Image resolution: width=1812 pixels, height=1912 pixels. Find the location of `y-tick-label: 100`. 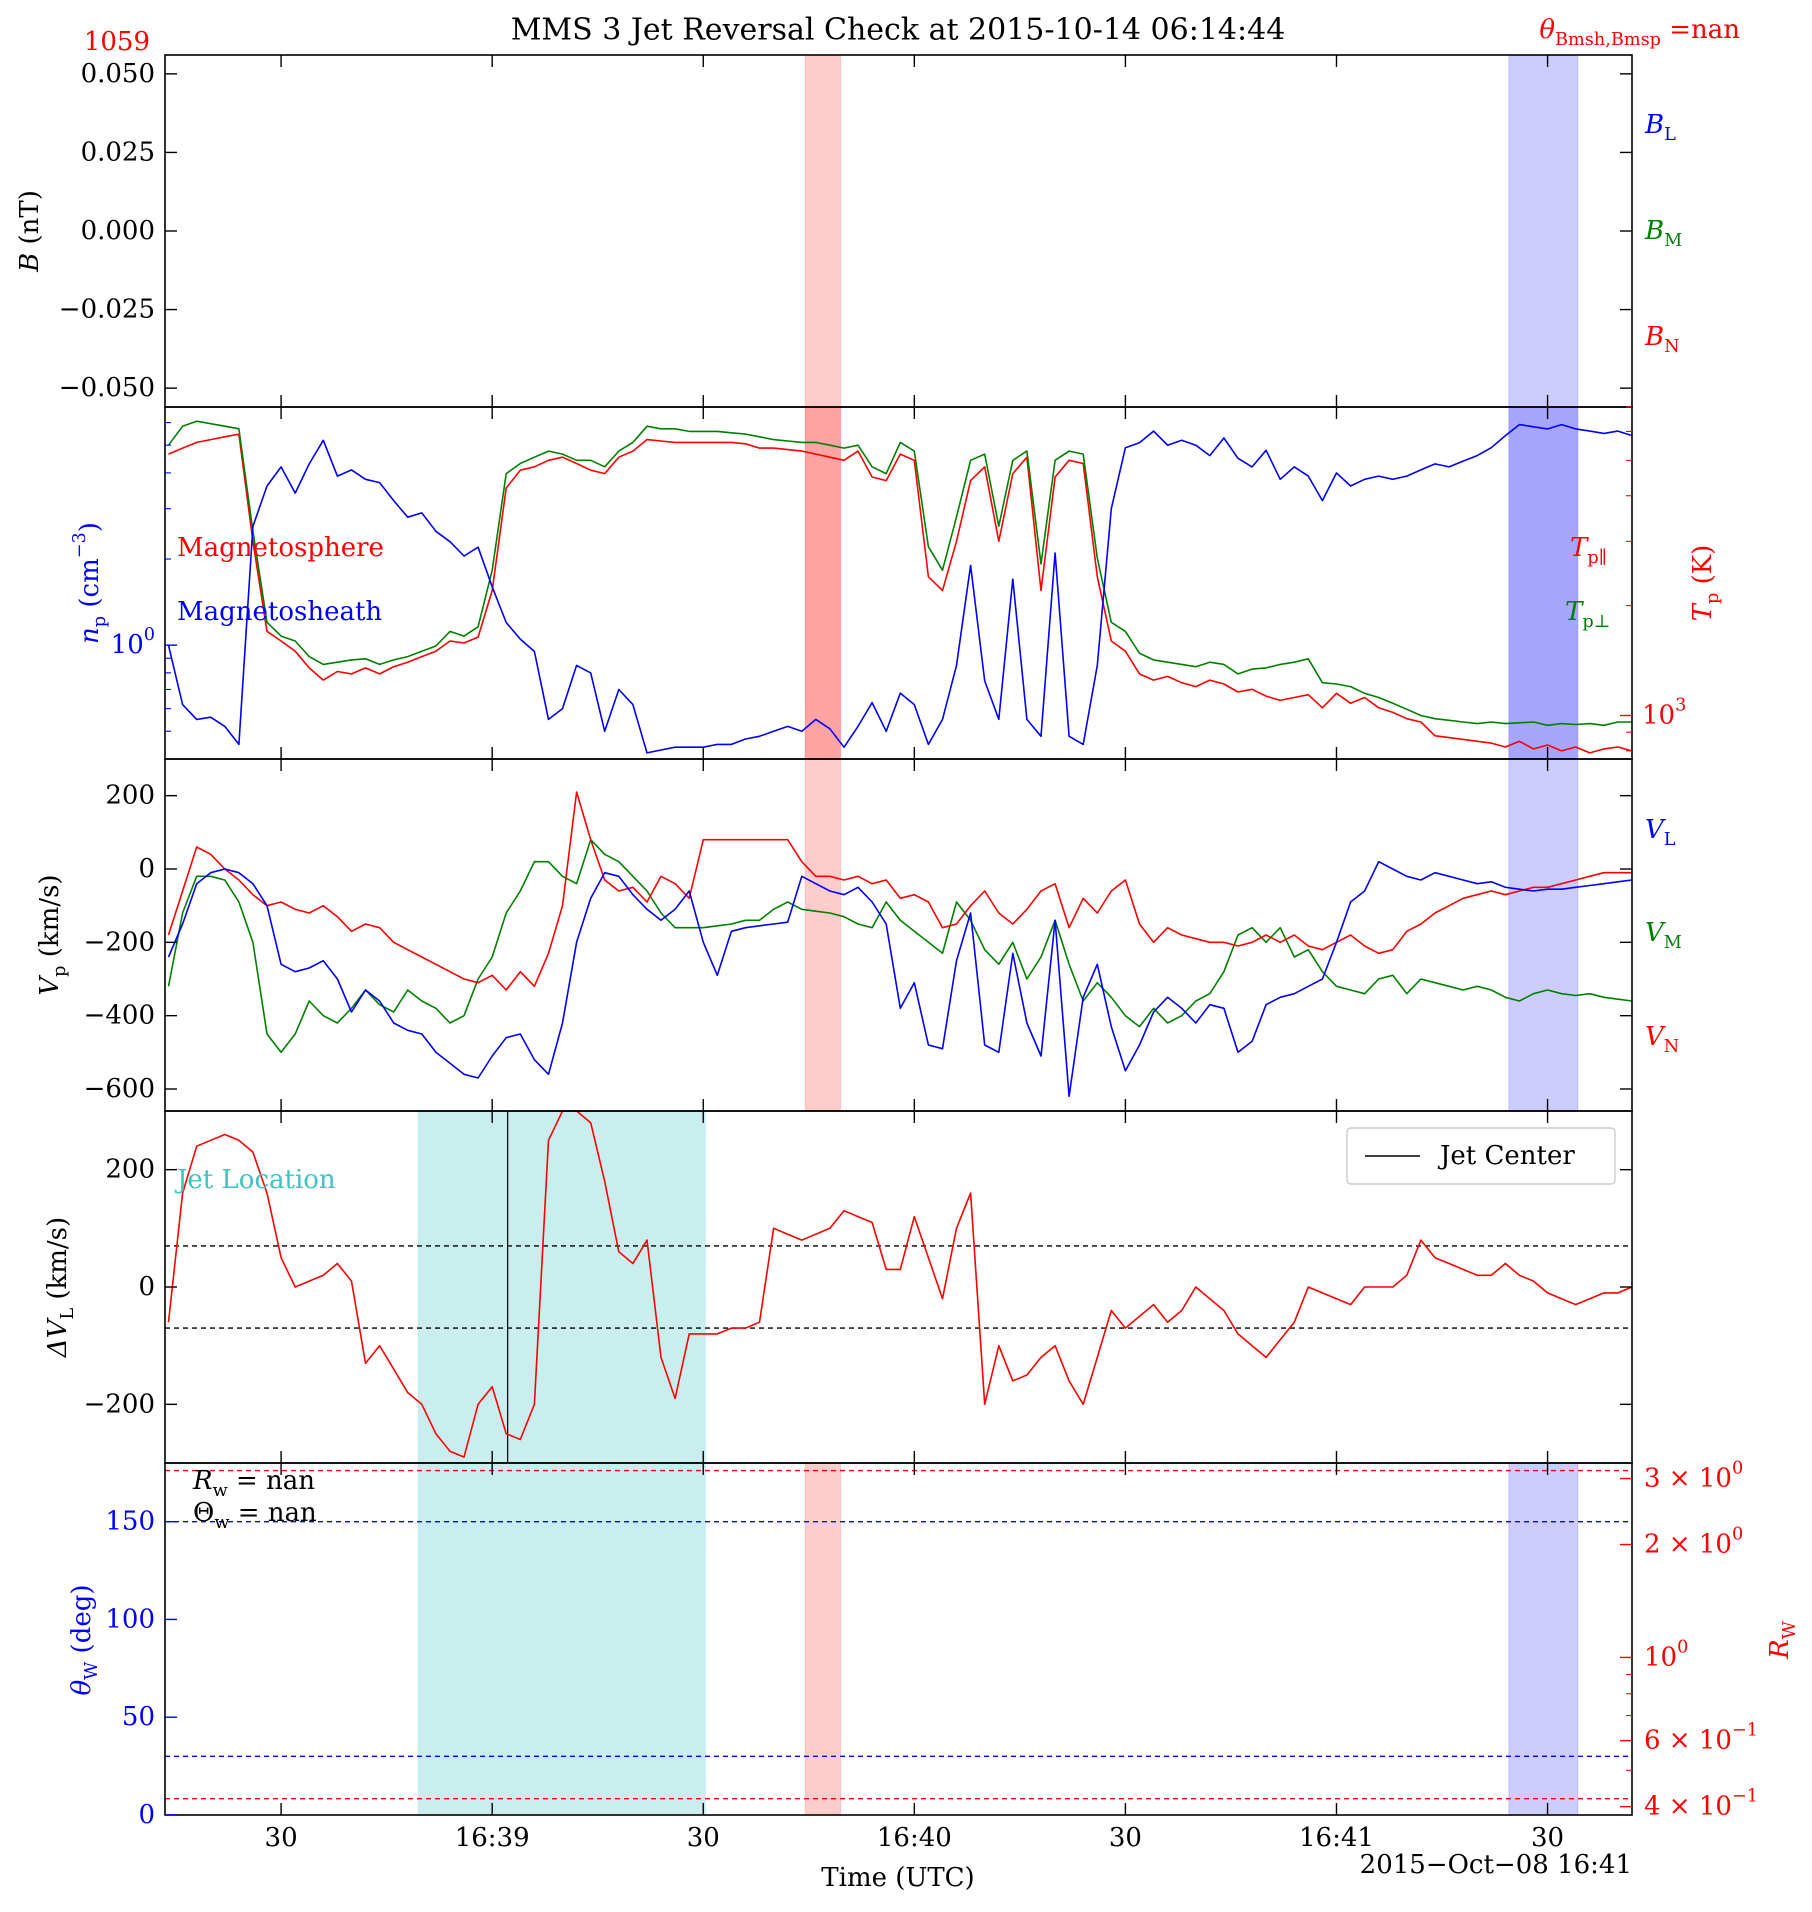

y-tick-label: 100 is located at coordinates (130, 1619).